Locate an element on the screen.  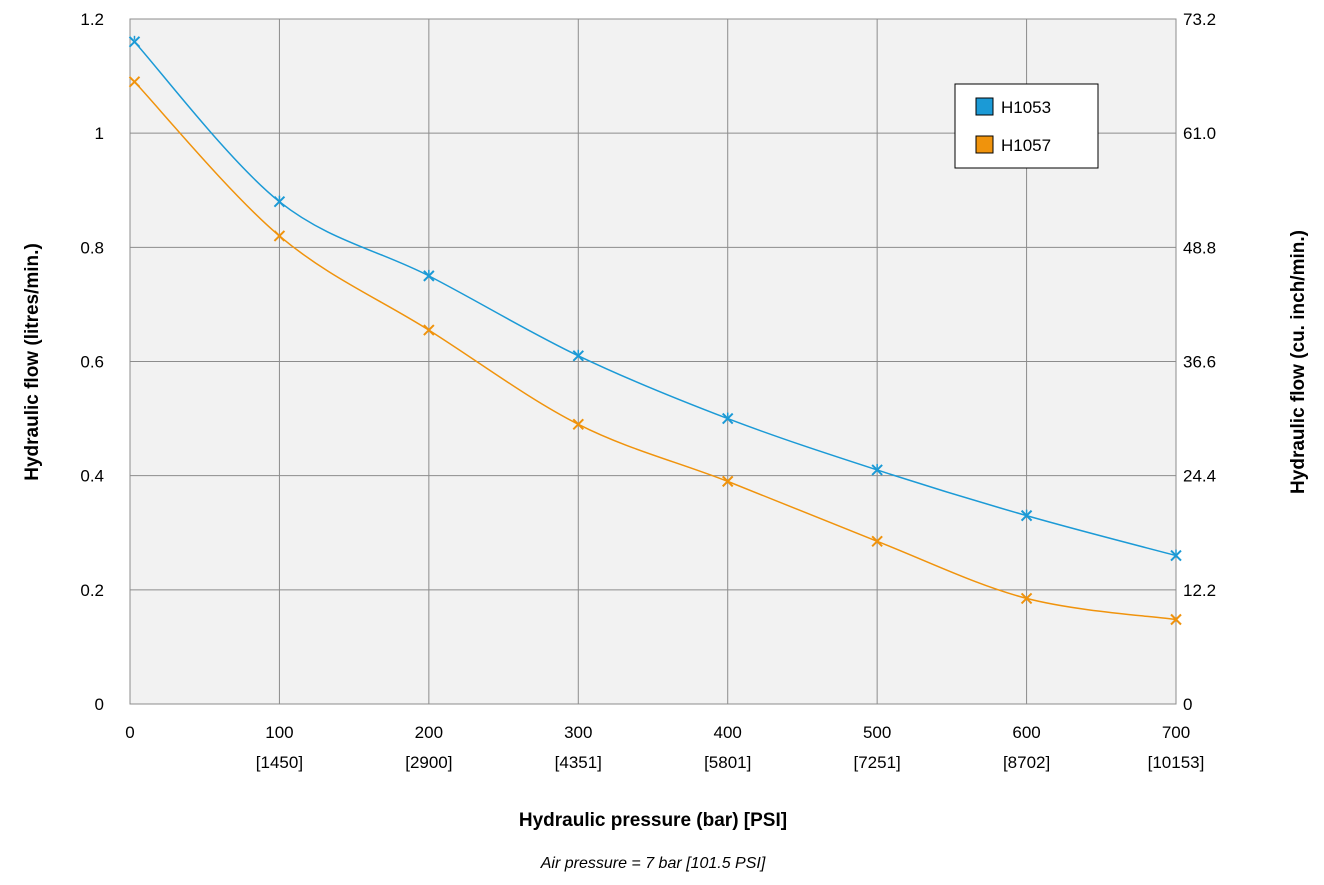
x-tick-label: 200 is located at coordinates (429, 732).